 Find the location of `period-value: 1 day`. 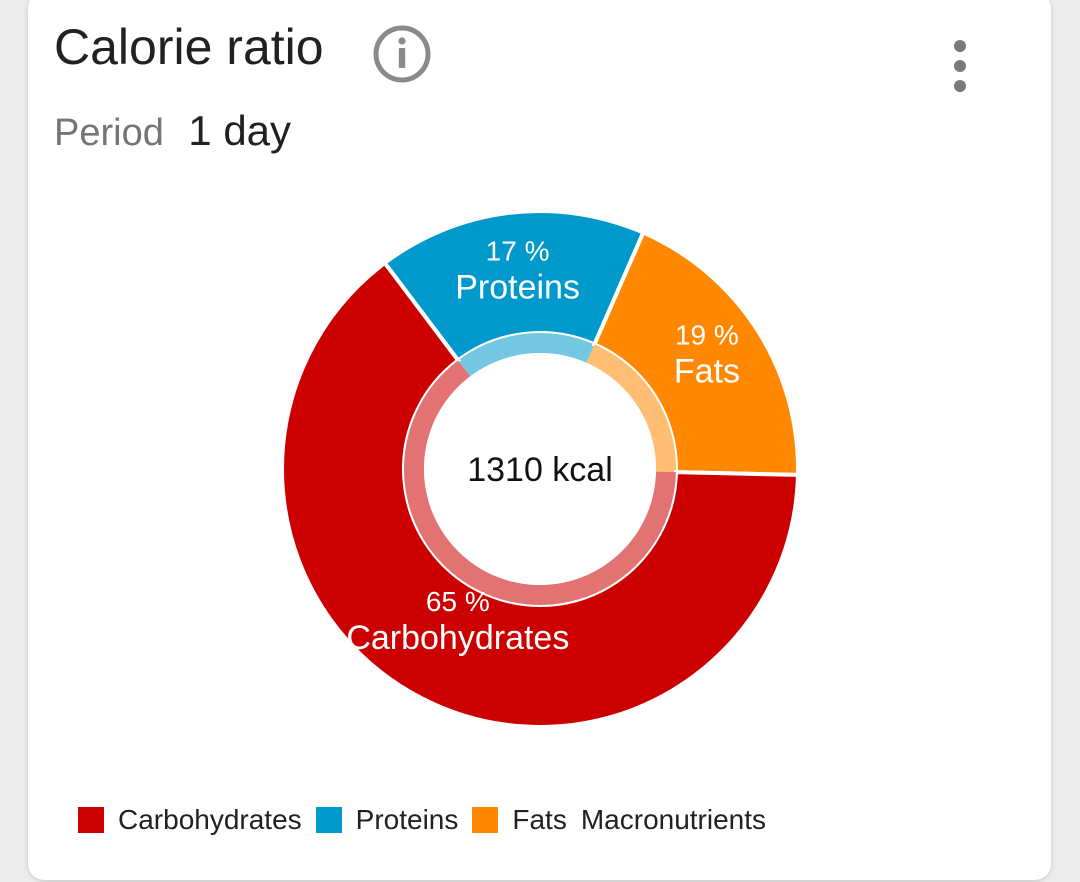

period-value: 1 day is located at coordinates (240, 130).